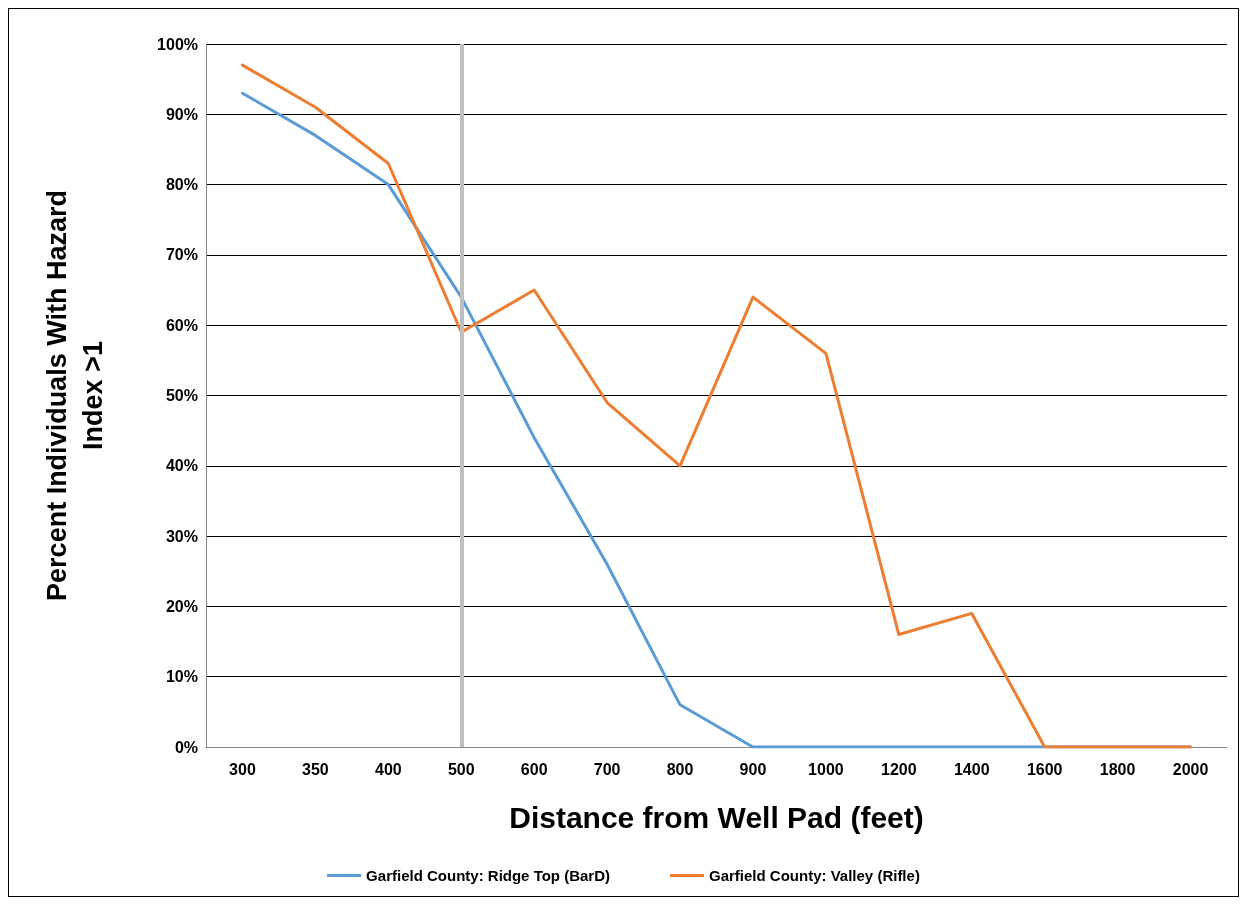 The width and height of the screenshot is (1249, 907). I want to click on x-tick-label: 1000, so click(826, 769).